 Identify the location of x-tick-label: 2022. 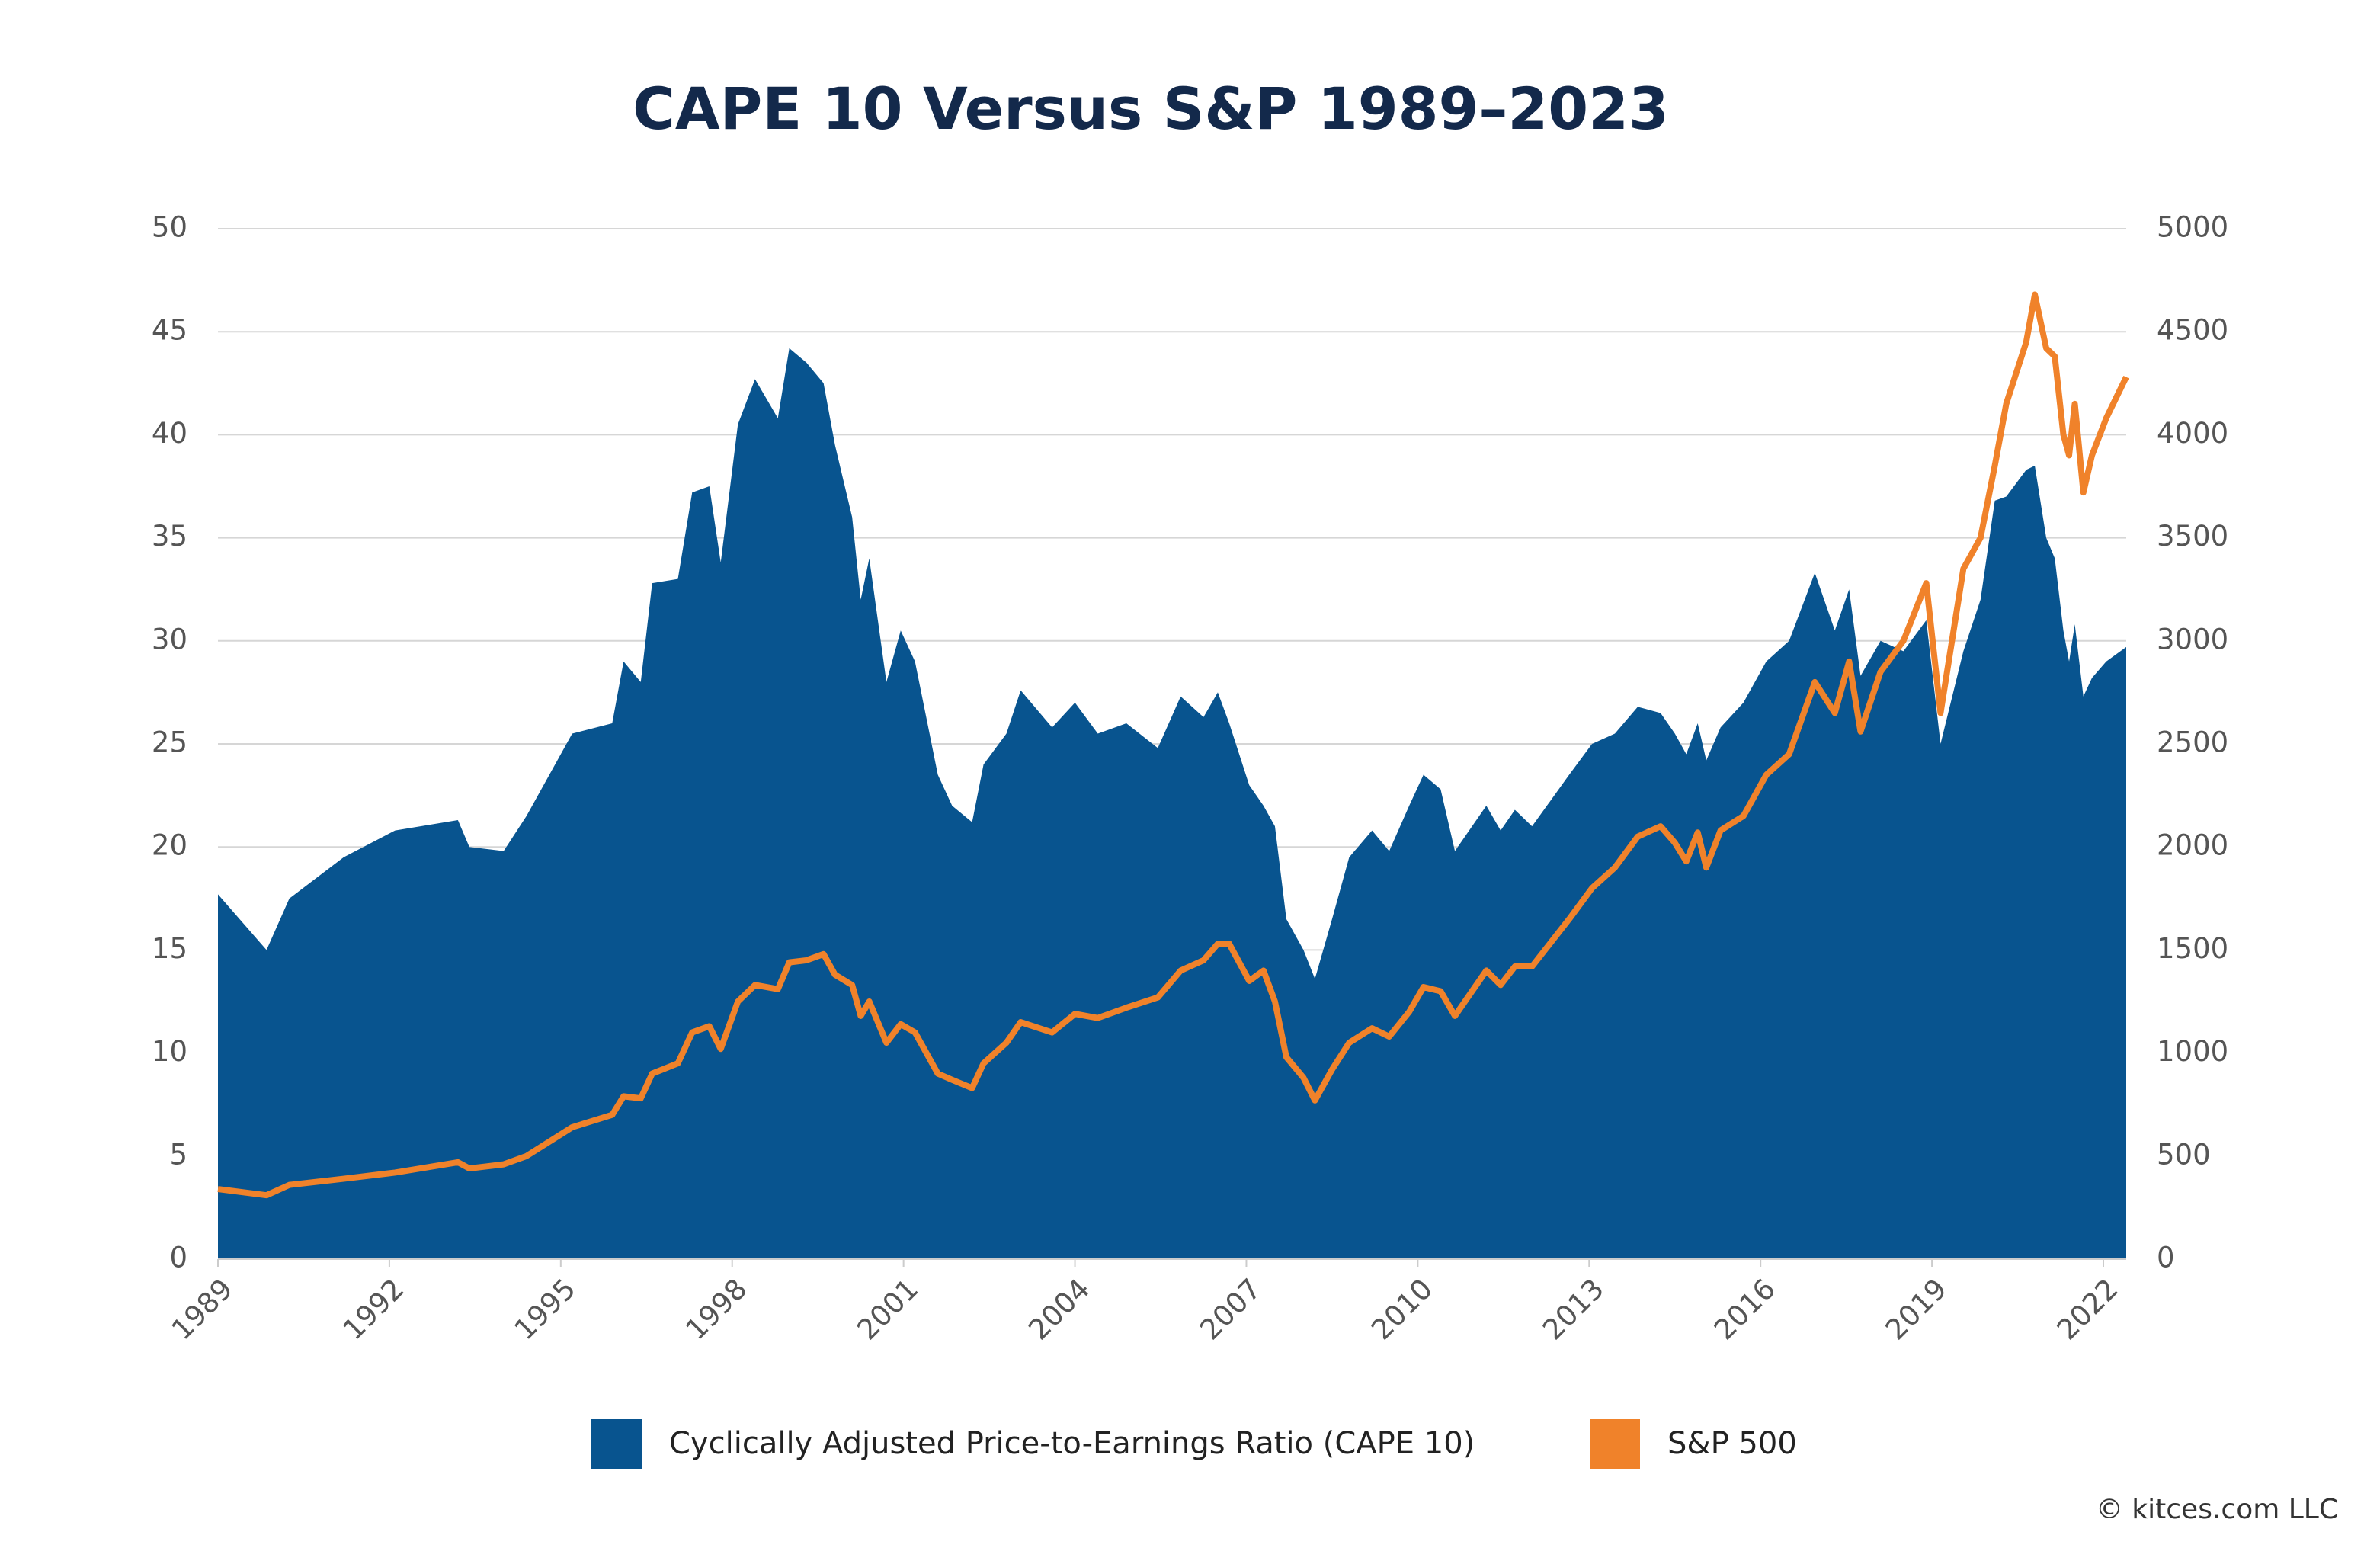
(2088, 1309).